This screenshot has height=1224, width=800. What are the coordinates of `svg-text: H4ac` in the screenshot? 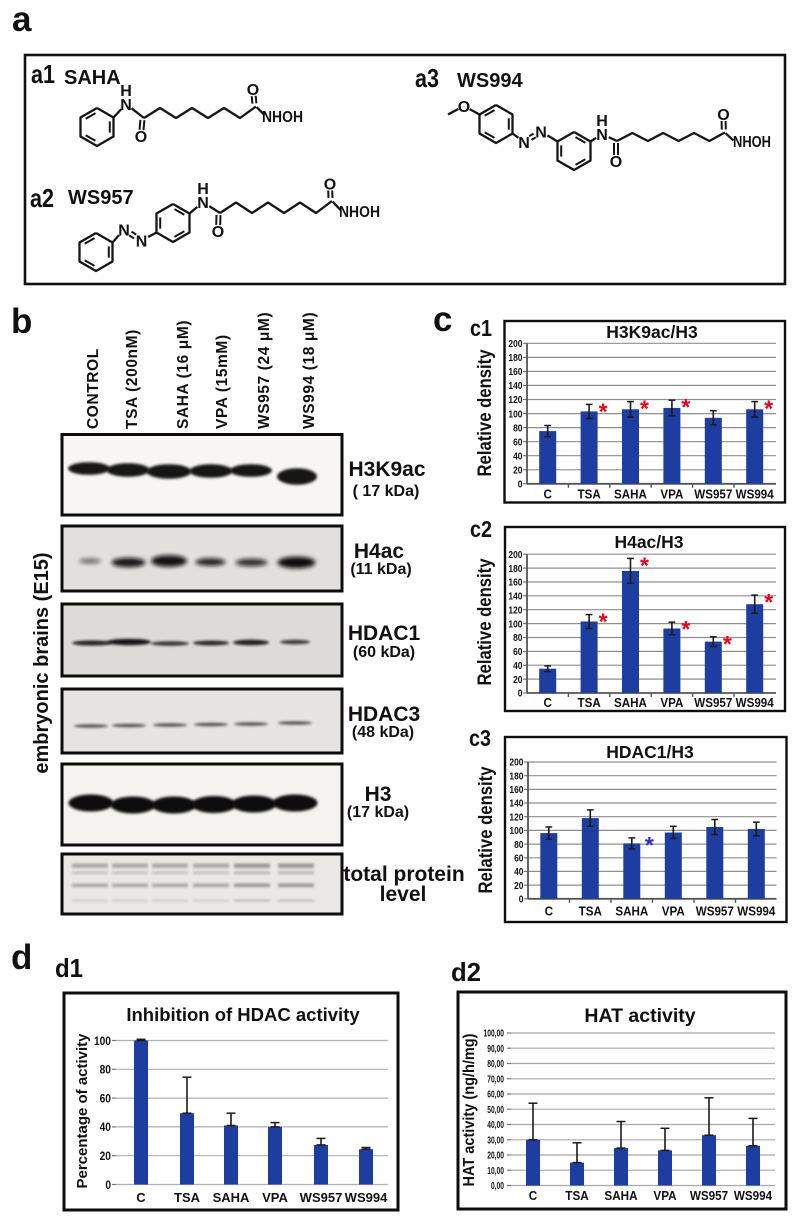 It's located at (379, 551).